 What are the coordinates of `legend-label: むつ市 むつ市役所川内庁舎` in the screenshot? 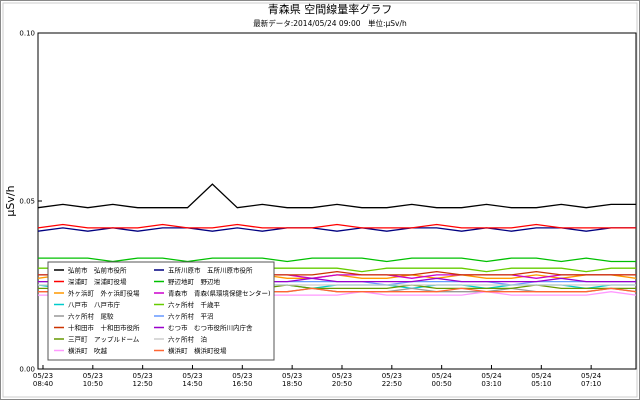 It's located at (210, 327).